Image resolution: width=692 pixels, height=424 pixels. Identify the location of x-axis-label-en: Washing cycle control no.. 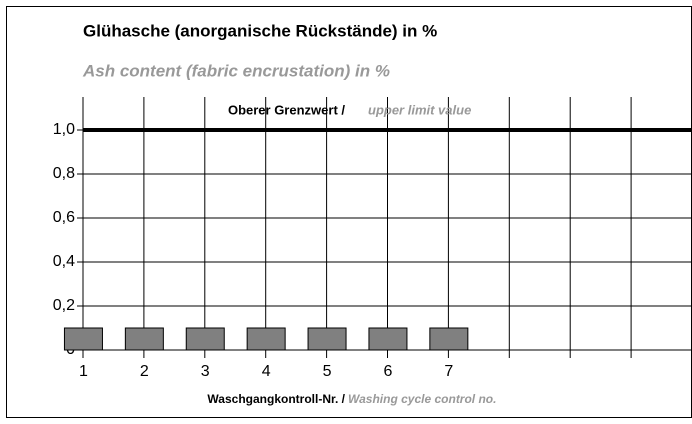
(422, 399).